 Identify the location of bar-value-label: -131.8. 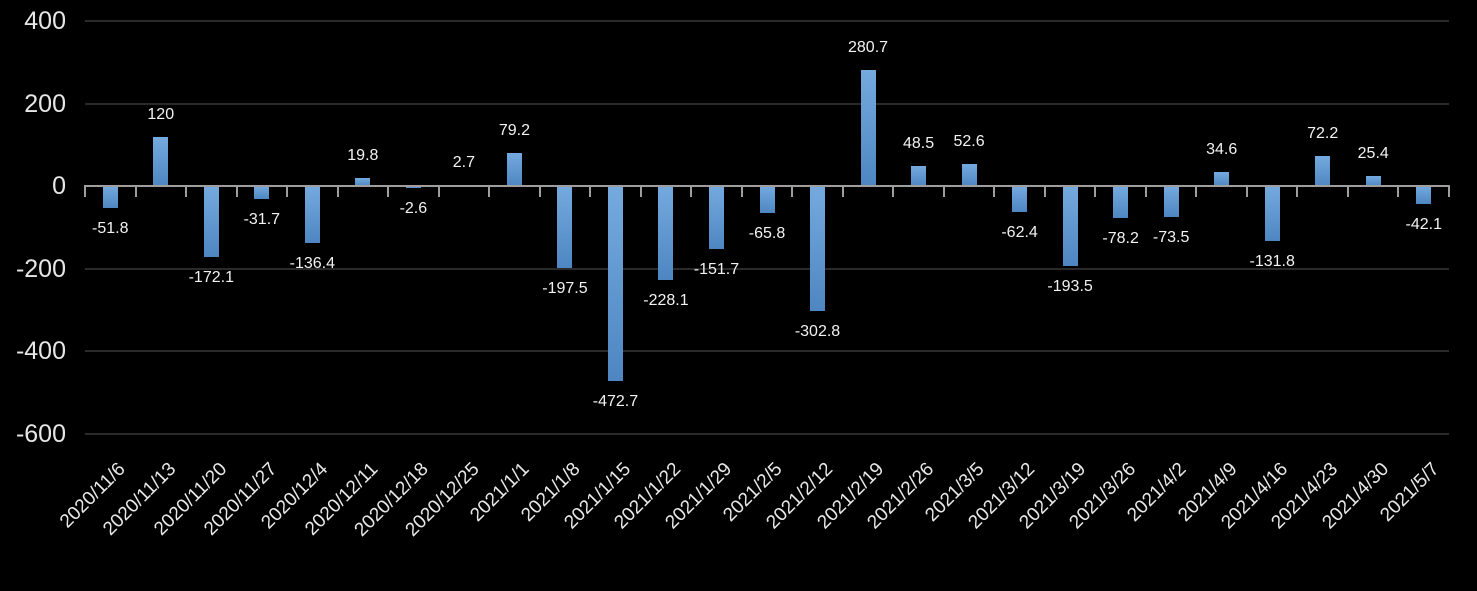
(1272, 261).